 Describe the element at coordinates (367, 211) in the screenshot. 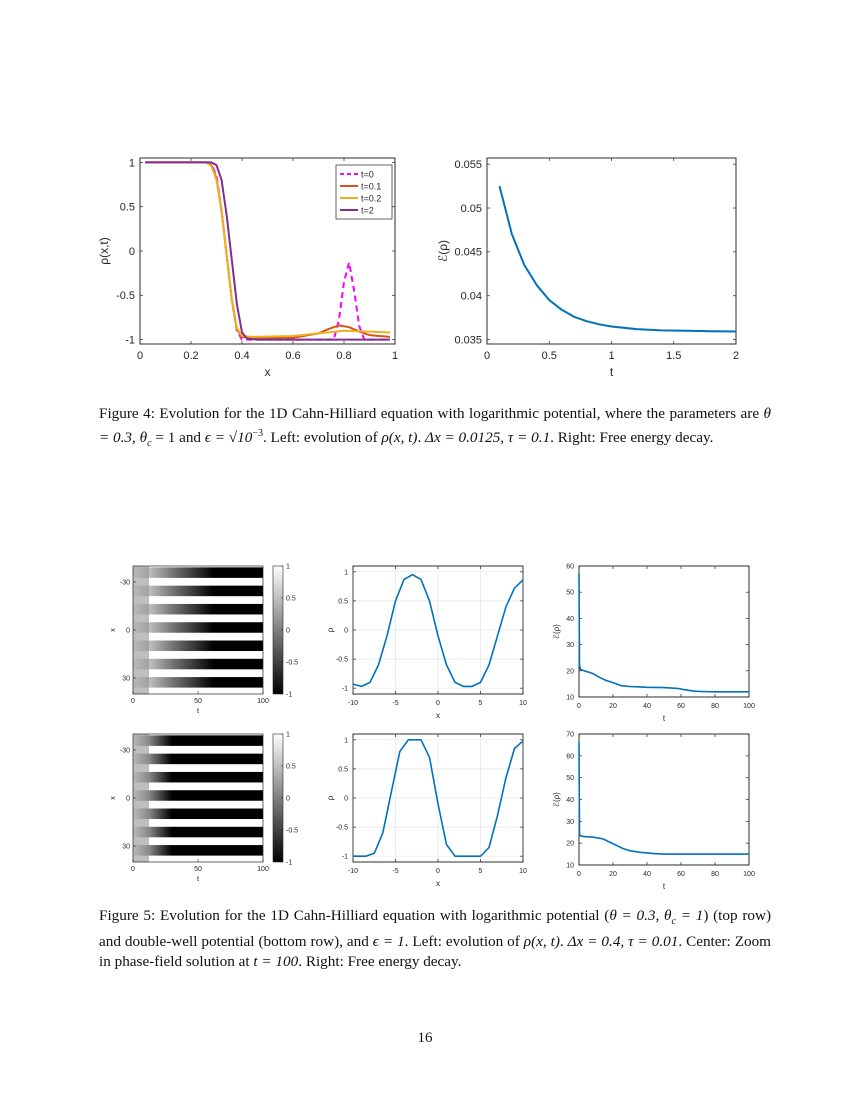

I see `legend-label: t=2` at that location.